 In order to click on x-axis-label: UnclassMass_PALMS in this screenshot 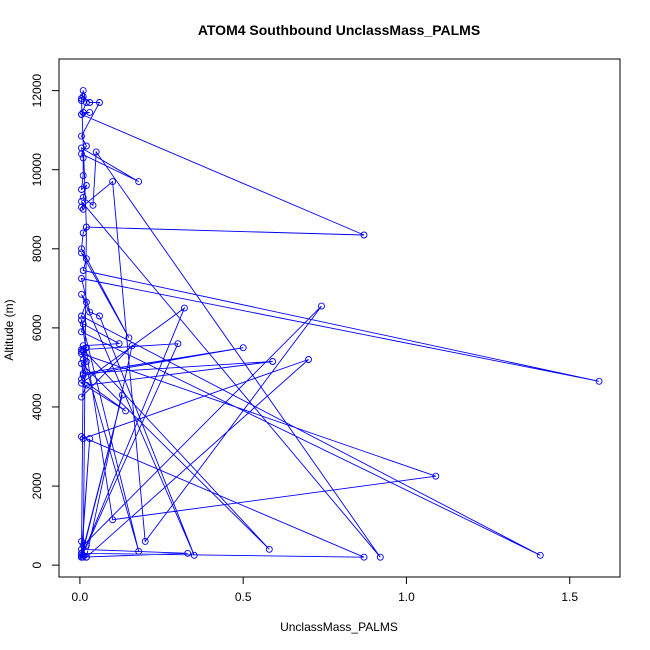, I will do `click(339, 627)`.